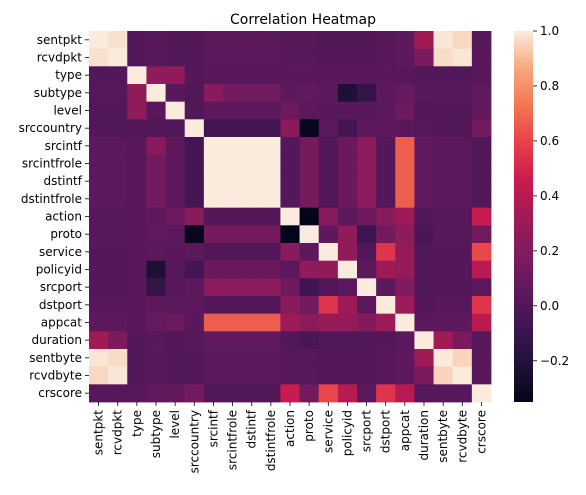  Describe the element at coordinates (55, 358) in the screenshot. I see `y-tick-label: sentbyte` at that location.